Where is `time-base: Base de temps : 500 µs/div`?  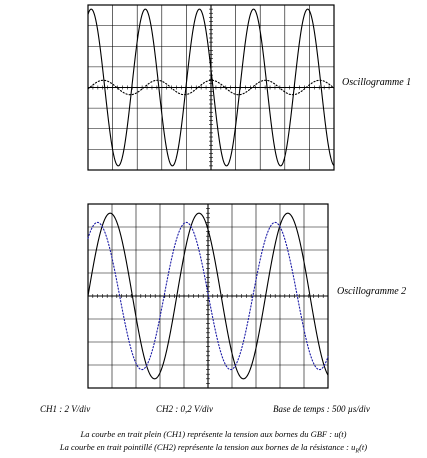 time-base: Base de temps : 500 µs/div is located at coordinates (321, 409).